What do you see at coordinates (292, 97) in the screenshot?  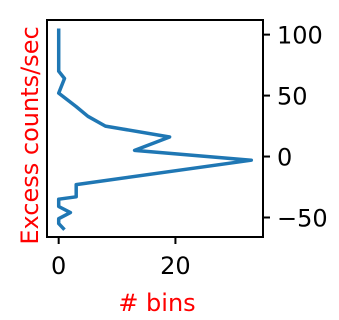 I see `y-tick-label: 50` at bounding box center [292, 97].